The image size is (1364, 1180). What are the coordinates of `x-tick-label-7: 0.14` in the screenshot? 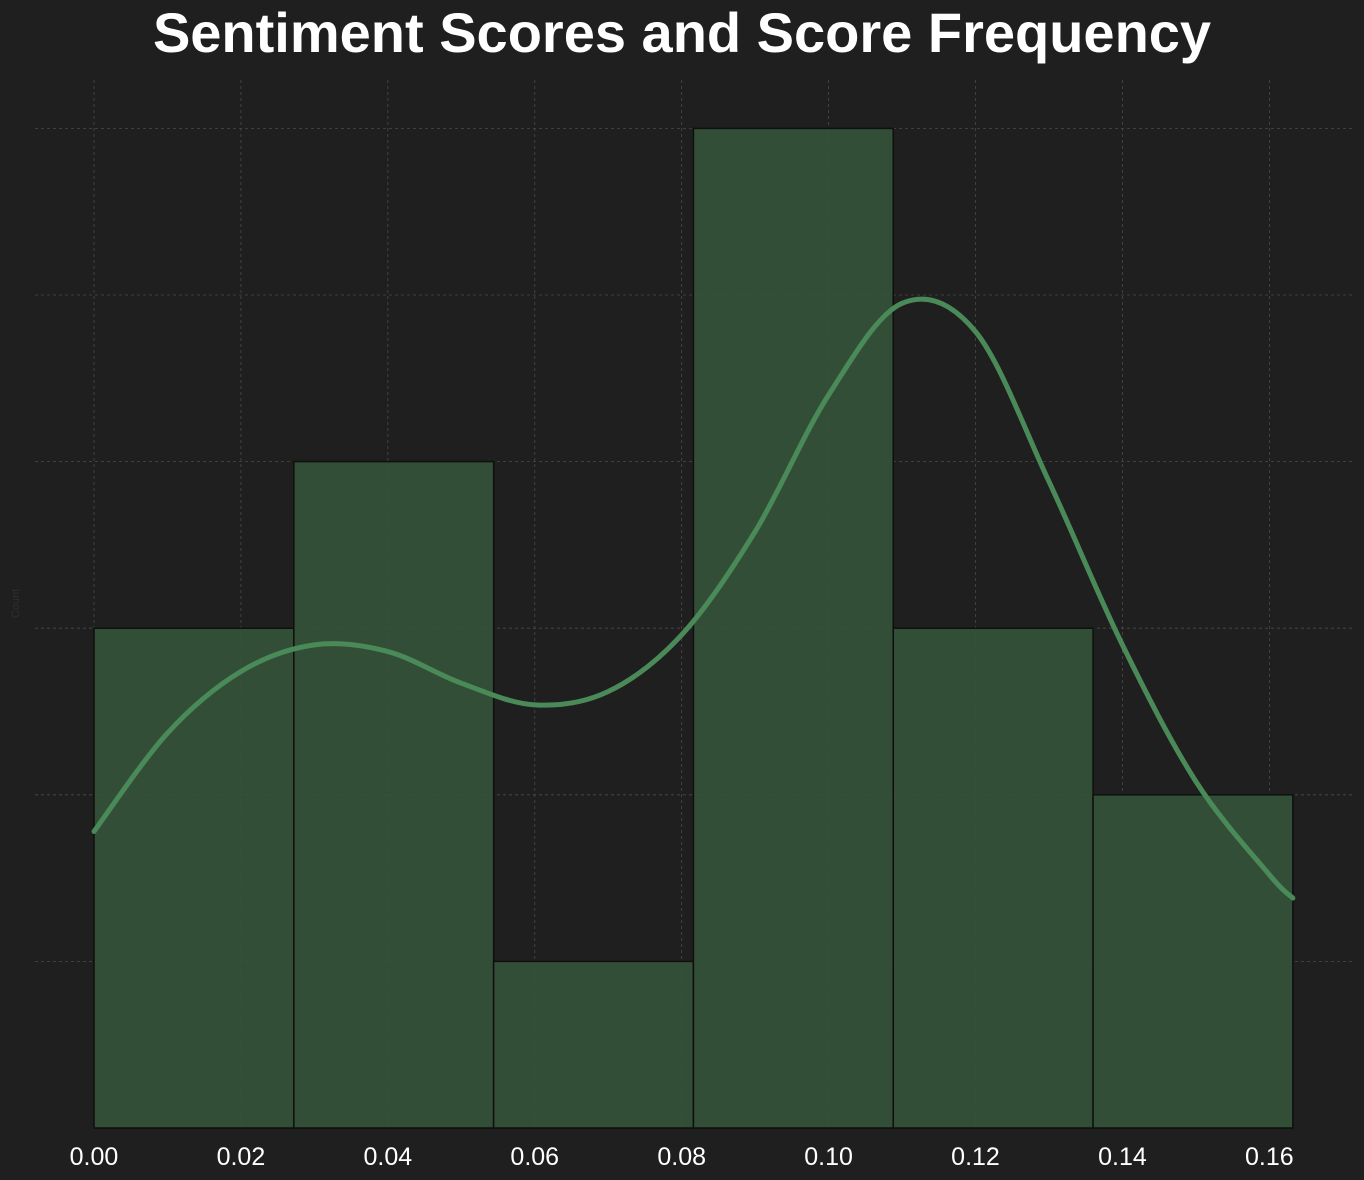 It's located at (1122, 1157).